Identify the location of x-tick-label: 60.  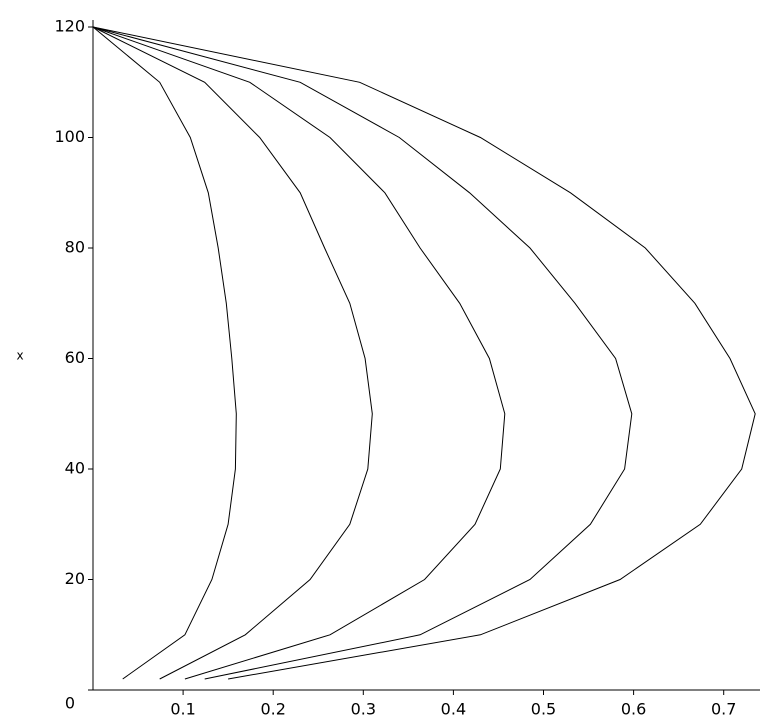
(75, 357).